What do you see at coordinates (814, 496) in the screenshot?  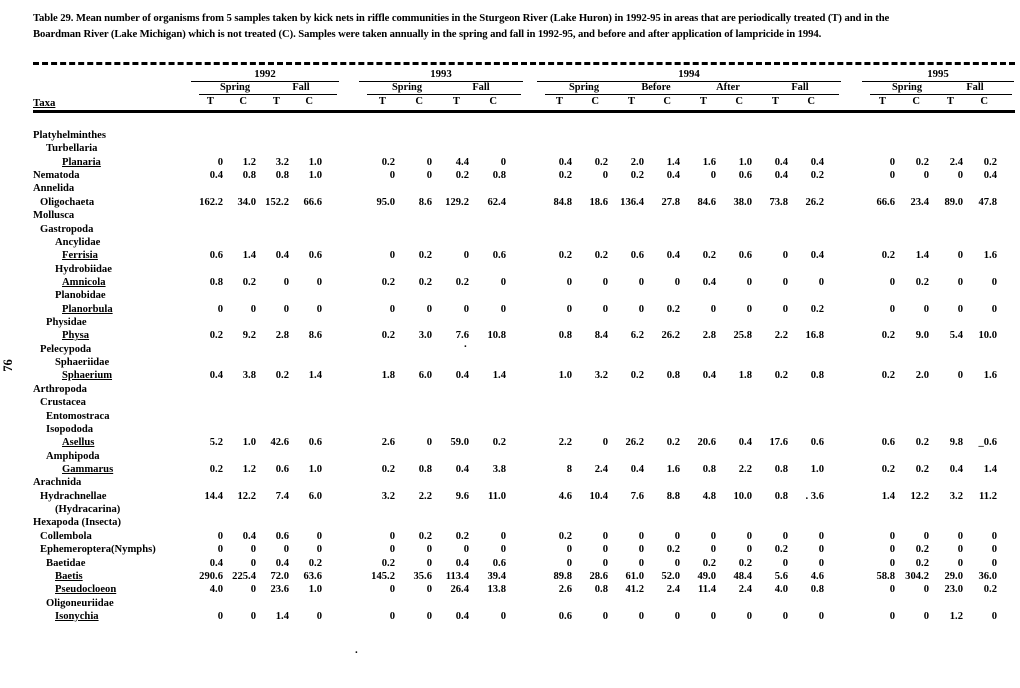 I see `cell-value: . 3.6` at bounding box center [814, 496].